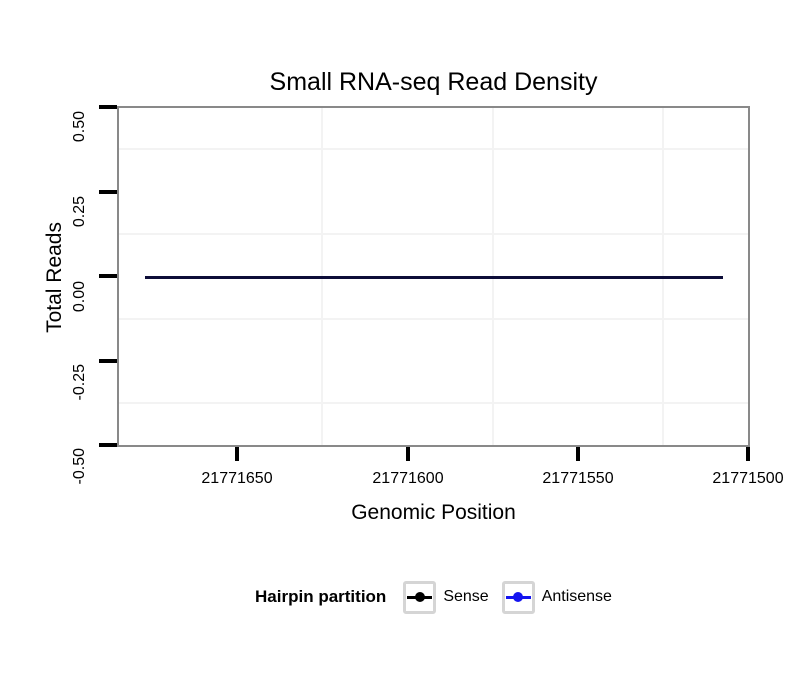  I want to click on legend-label-antisense: Antisense, so click(576, 596).